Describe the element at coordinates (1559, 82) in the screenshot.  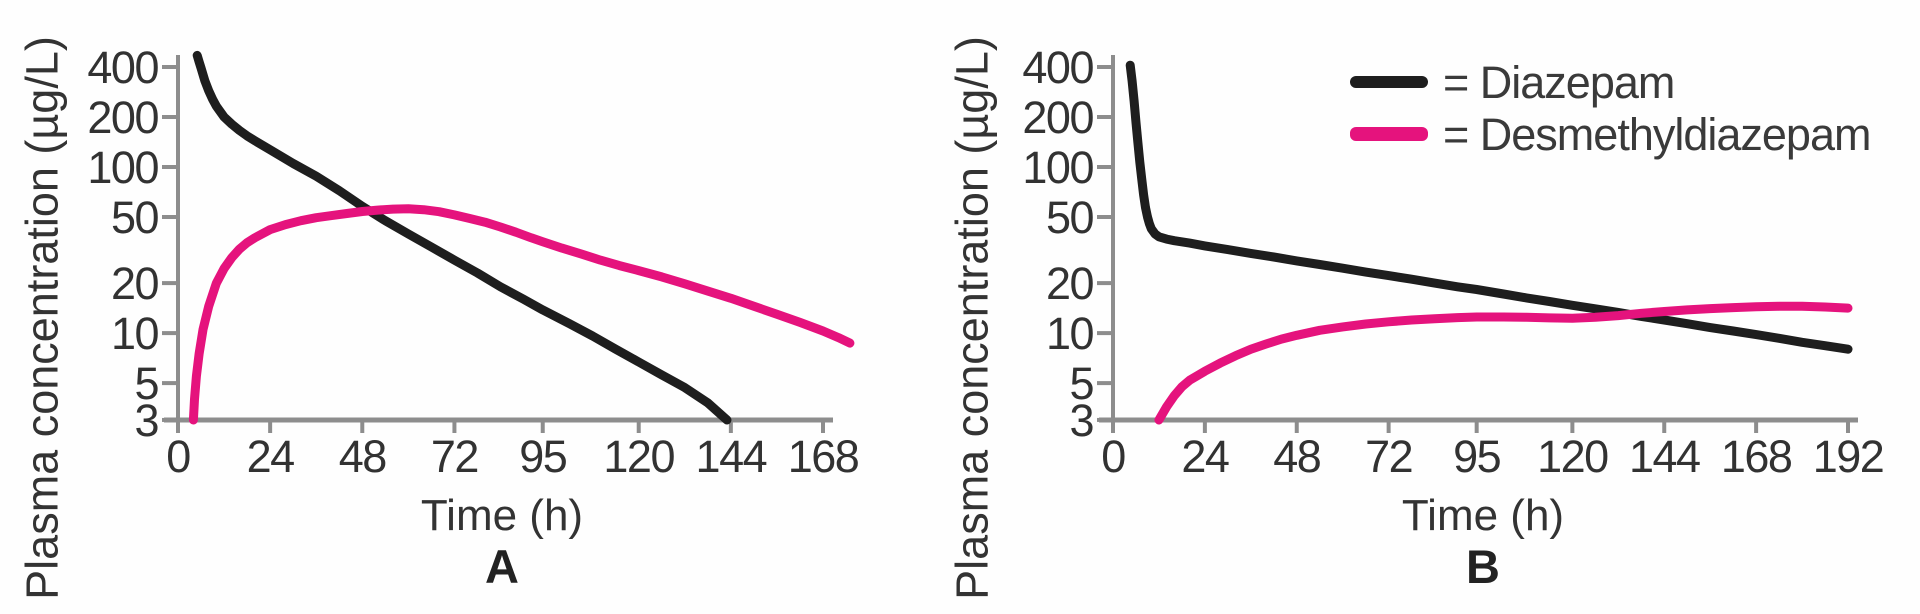
I see `legend-label-diazepam: = Diazepam` at that location.